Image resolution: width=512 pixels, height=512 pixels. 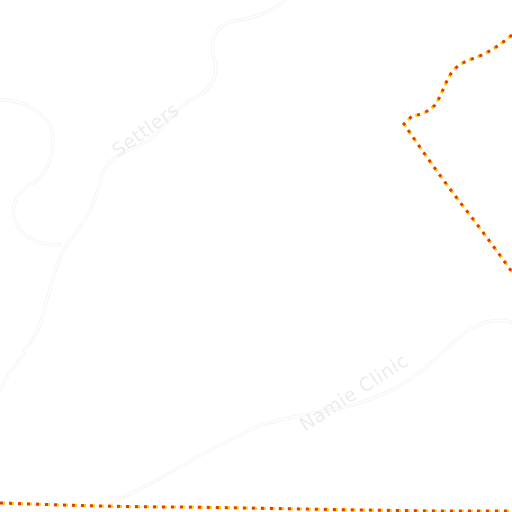 I want to click on boundary-south-inner, so click(x=256, y=506).